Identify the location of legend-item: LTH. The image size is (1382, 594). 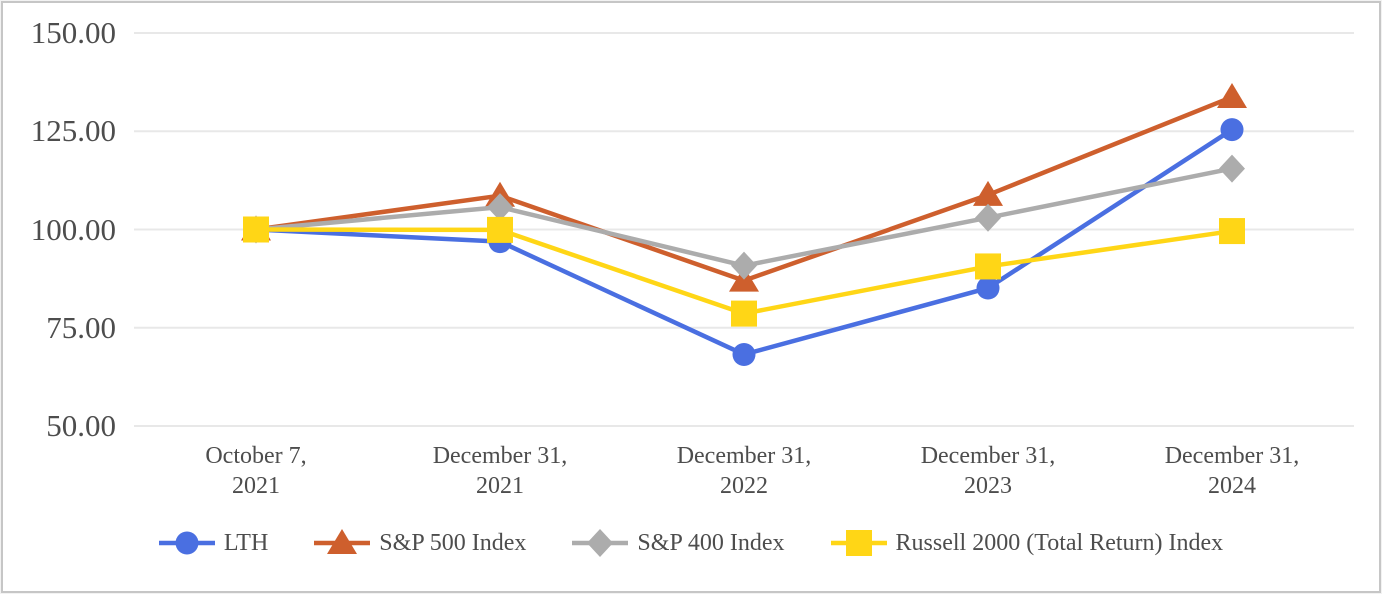
(213, 543).